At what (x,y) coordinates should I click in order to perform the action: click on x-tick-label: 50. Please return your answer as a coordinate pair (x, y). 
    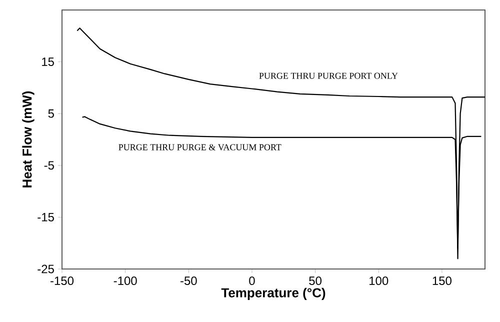
    Looking at the image, I should click on (315, 281).